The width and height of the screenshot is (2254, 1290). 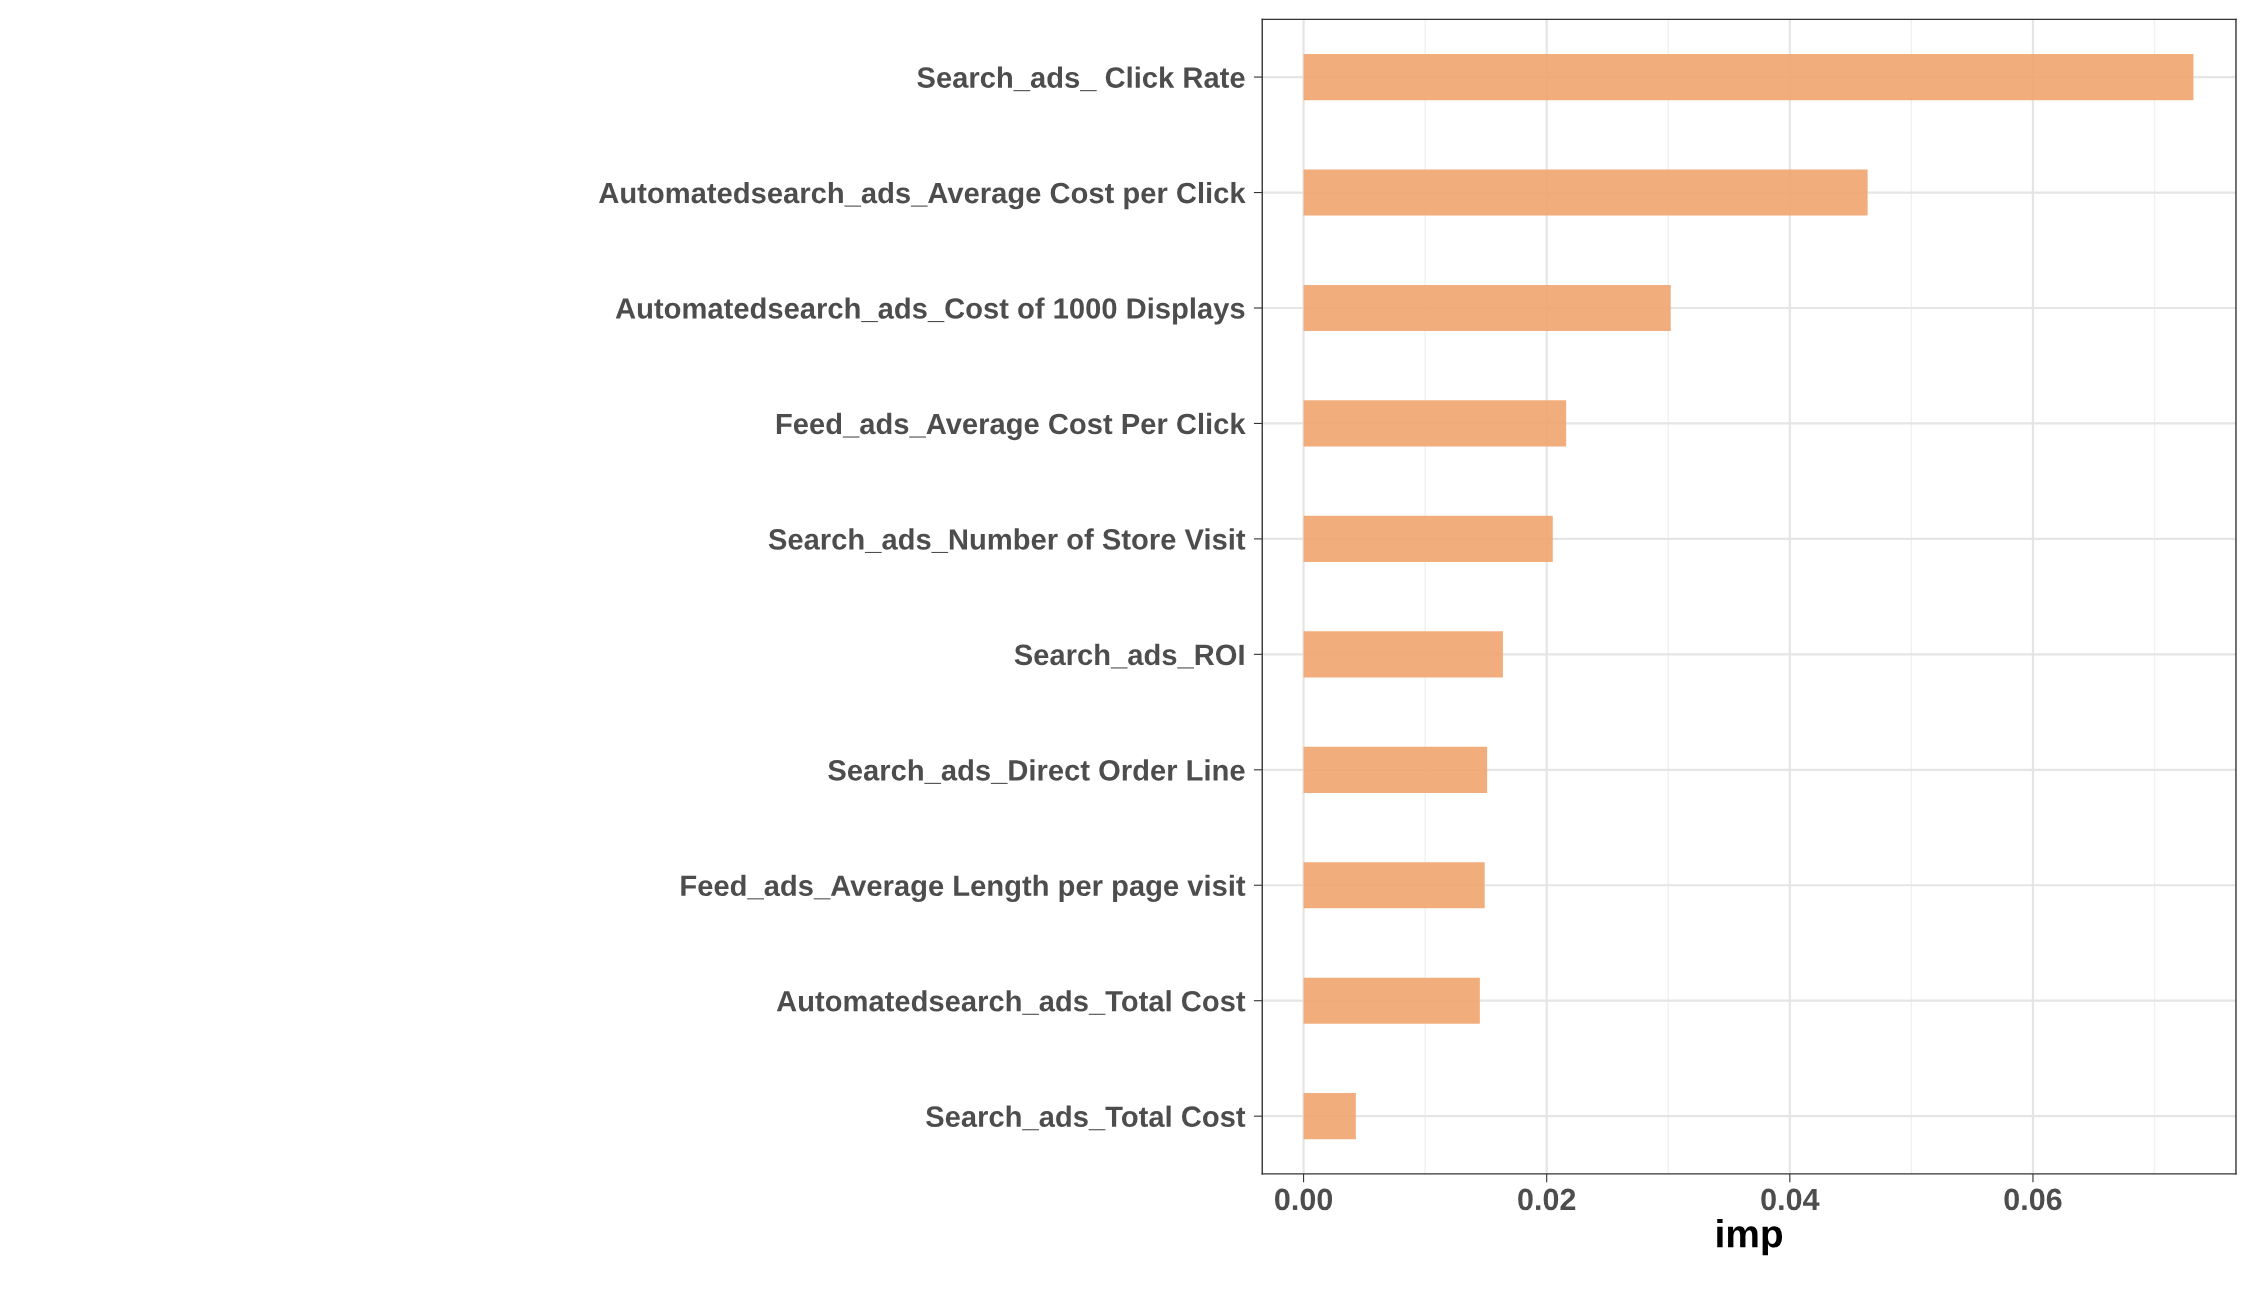 I want to click on y-tick-label: Search_ads_Total Cost, so click(x=1086, y=1118).